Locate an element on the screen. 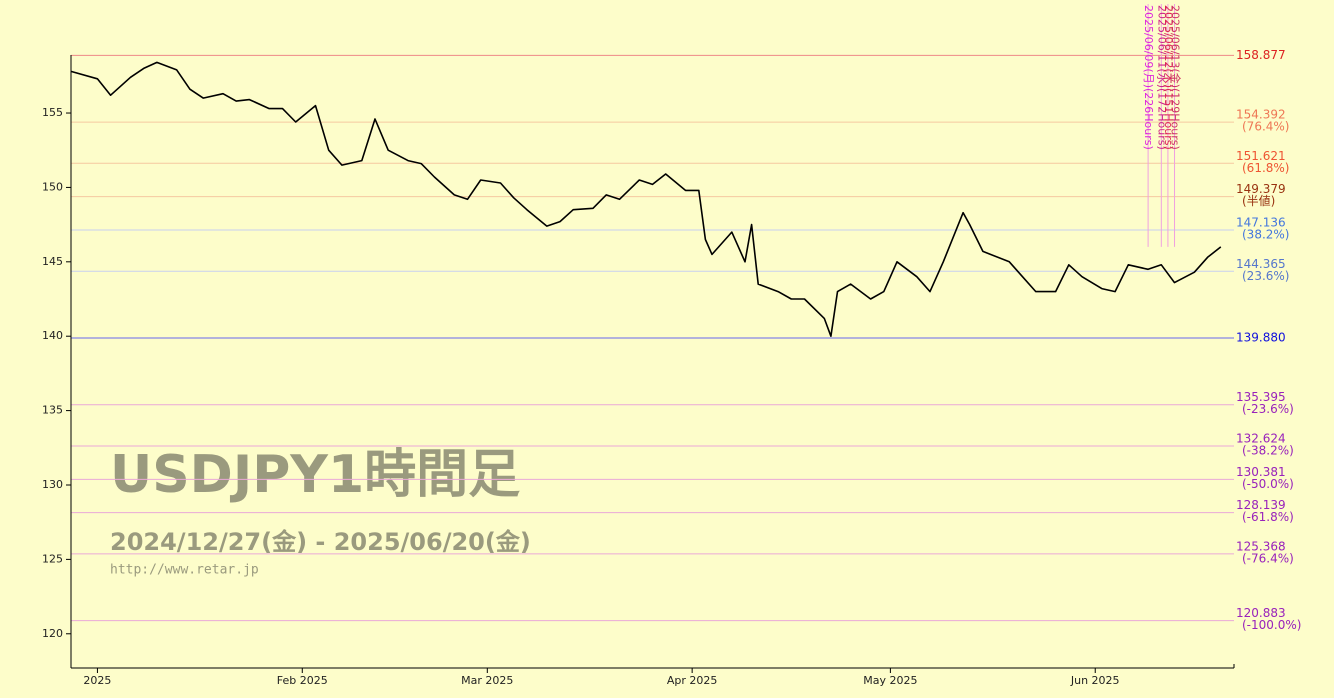 This screenshot has height=698, width=1334. x-tick-label: Apr 2025 is located at coordinates (692, 680).